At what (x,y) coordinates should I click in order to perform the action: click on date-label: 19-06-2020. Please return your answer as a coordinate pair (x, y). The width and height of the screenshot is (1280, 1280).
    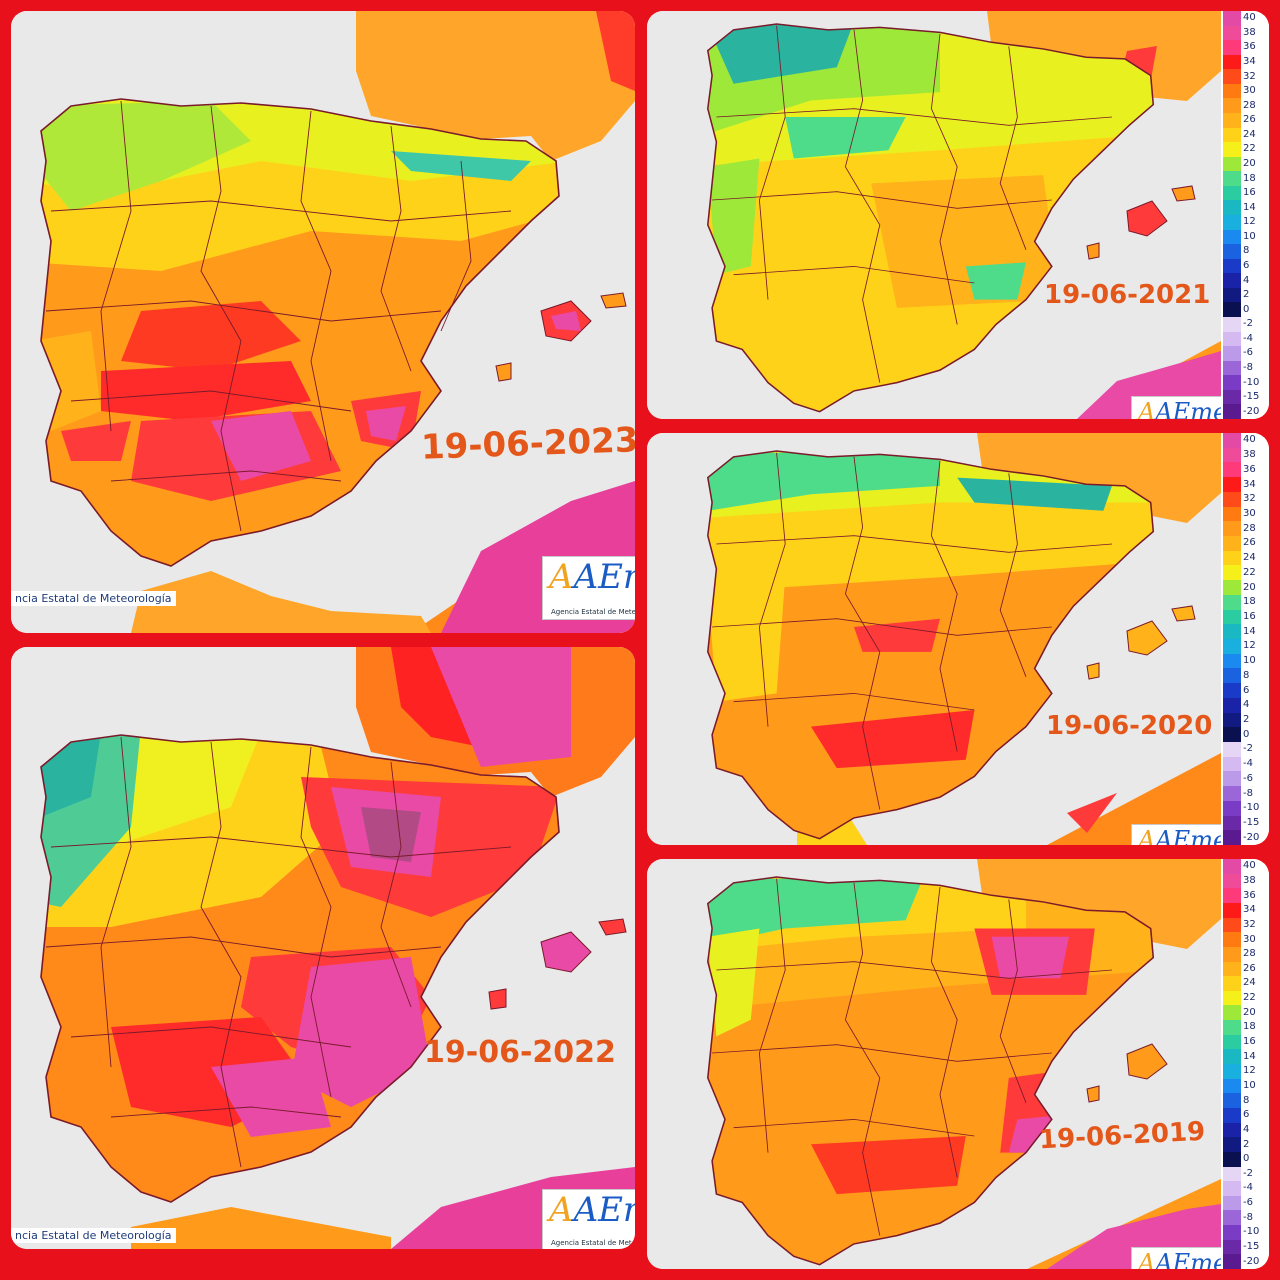
    Looking at the image, I should click on (1129, 726).